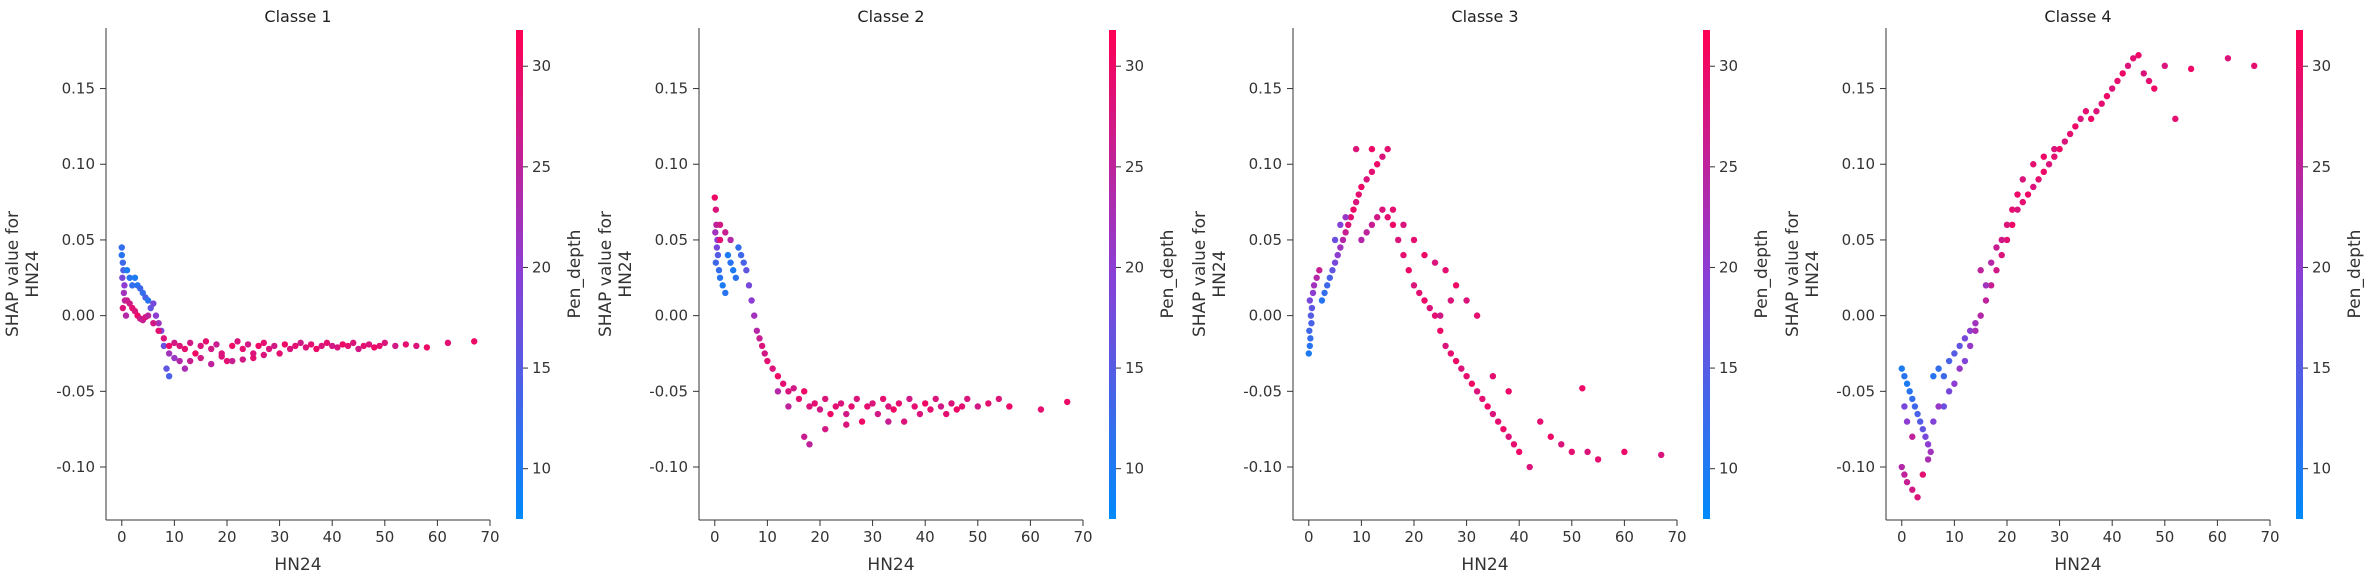  Describe the element at coordinates (1855, 467) in the screenshot. I see `y-tick-label: -0.10` at that location.